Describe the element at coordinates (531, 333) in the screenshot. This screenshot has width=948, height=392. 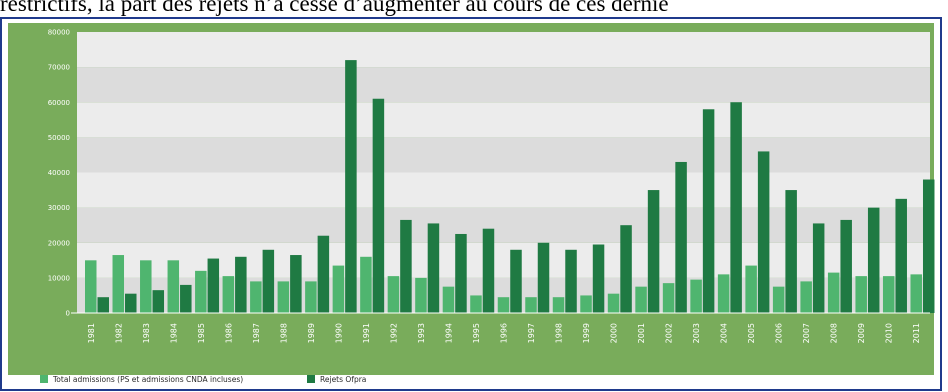
I see `x-tick-label: 1997` at that location.